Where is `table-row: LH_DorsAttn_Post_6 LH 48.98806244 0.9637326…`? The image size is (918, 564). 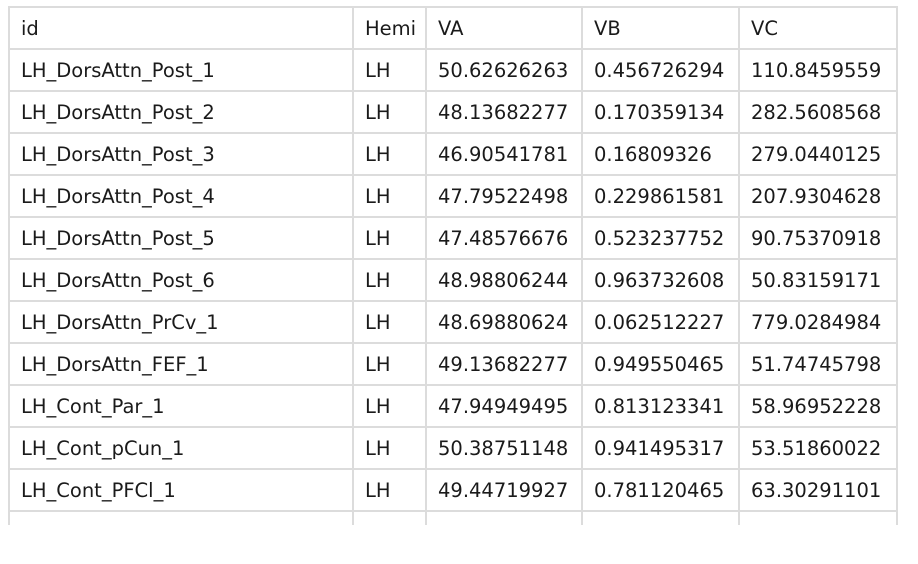 table-row: LH_DorsAttn_Post_6 LH 48.98806244 0.9637326… is located at coordinates (453, 280).